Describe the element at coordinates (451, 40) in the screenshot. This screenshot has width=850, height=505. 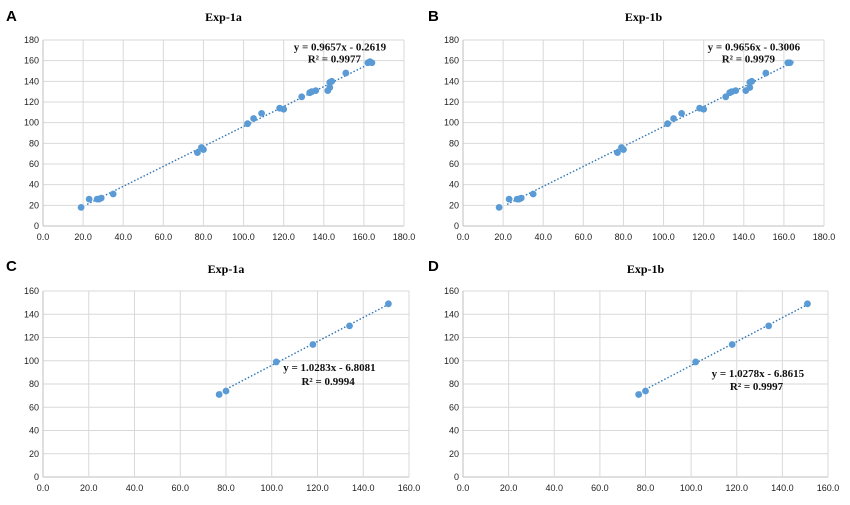
I see `y-tick-label: 180` at that location.